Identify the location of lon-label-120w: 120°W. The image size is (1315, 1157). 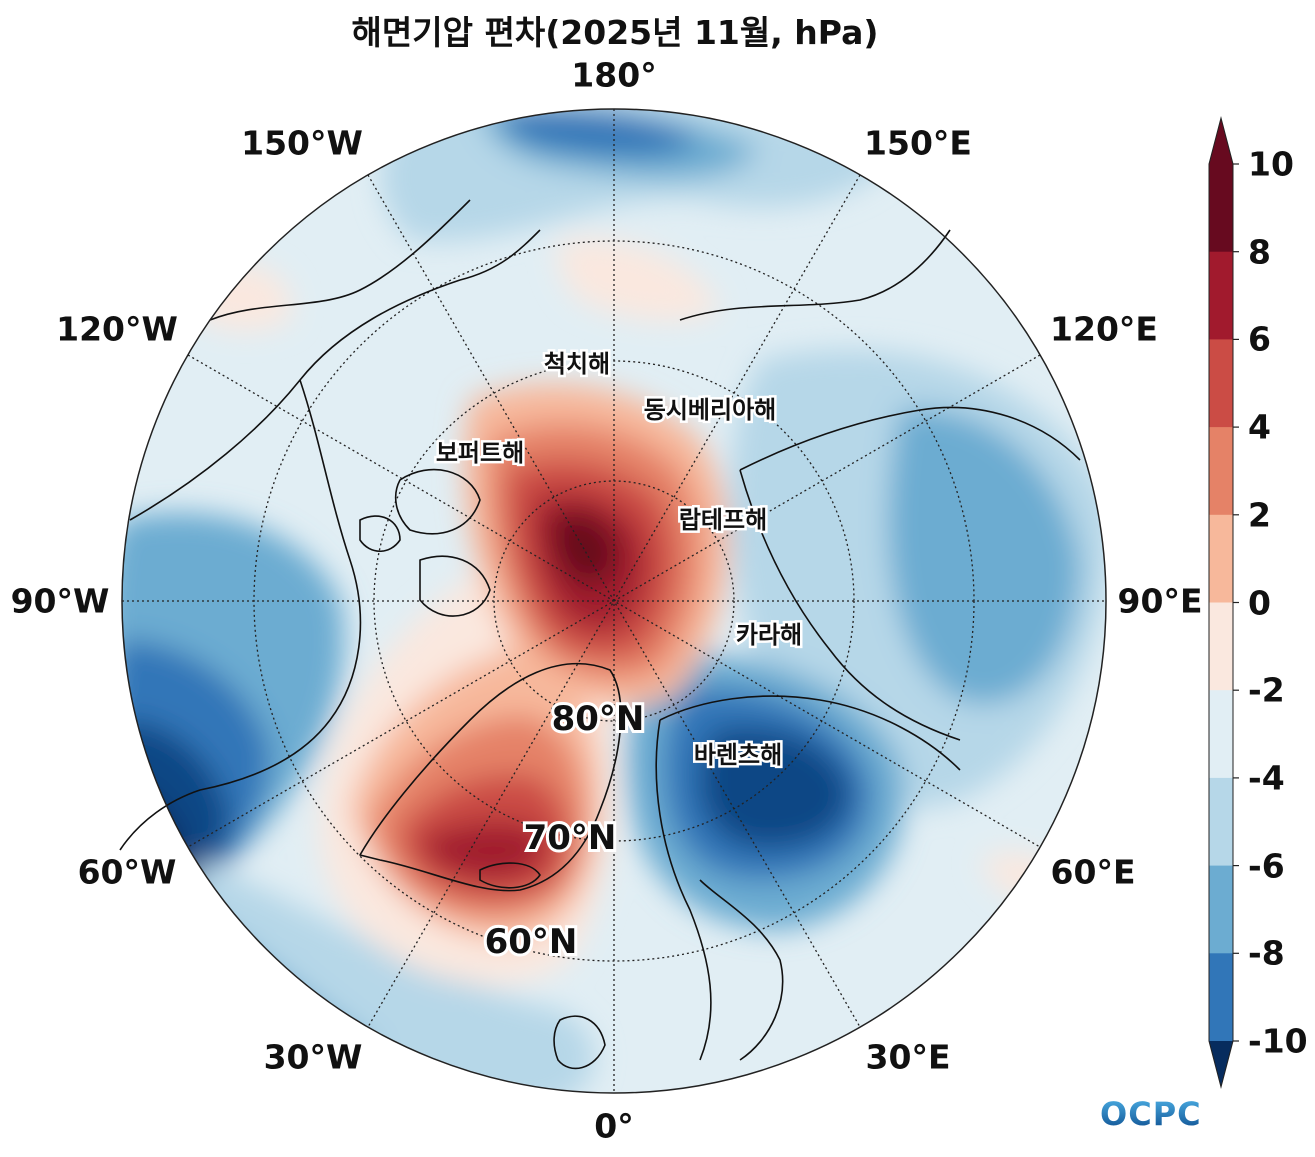
(117, 329).